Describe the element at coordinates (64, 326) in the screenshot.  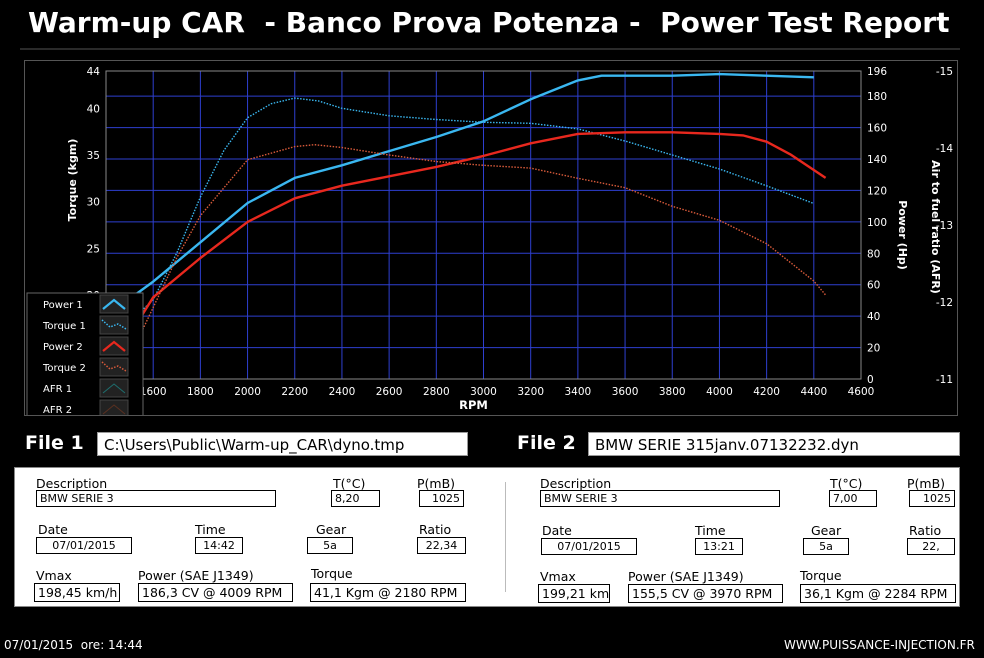
I see `legend-label: Torque 1` at that location.